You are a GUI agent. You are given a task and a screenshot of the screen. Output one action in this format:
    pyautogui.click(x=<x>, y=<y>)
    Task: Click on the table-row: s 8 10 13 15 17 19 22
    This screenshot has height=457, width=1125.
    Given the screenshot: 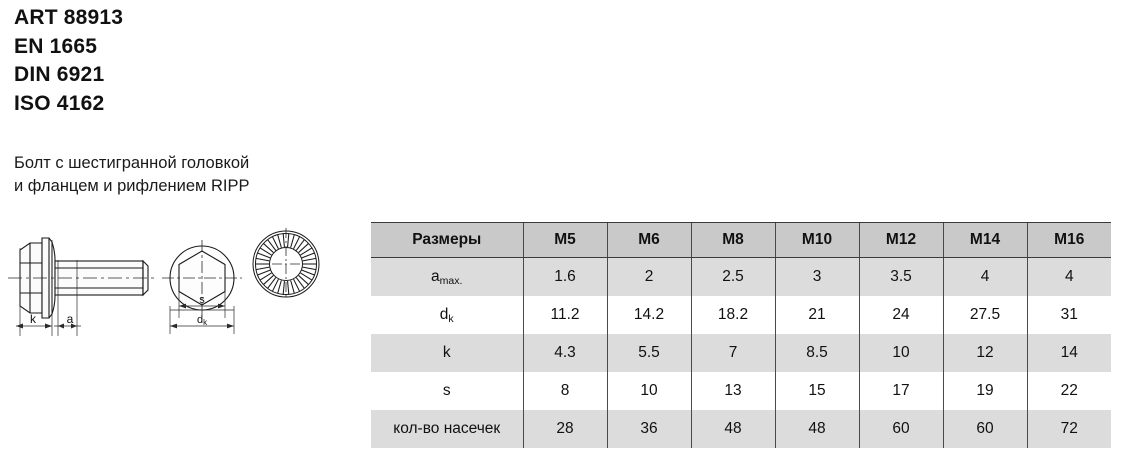 What is the action you would take?
    pyautogui.click(x=741, y=391)
    